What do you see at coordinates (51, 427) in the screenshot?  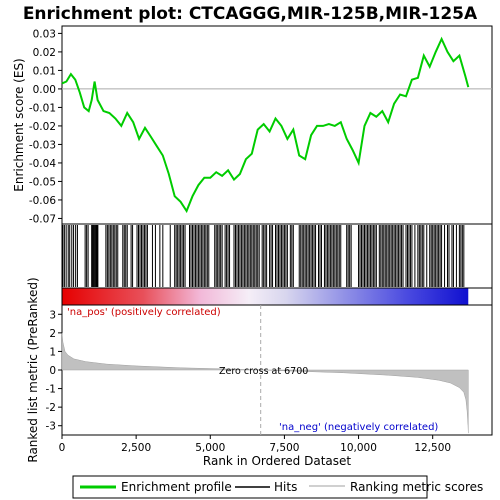 I see `metric-y-tick-label: -3` at bounding box center [51, 427].